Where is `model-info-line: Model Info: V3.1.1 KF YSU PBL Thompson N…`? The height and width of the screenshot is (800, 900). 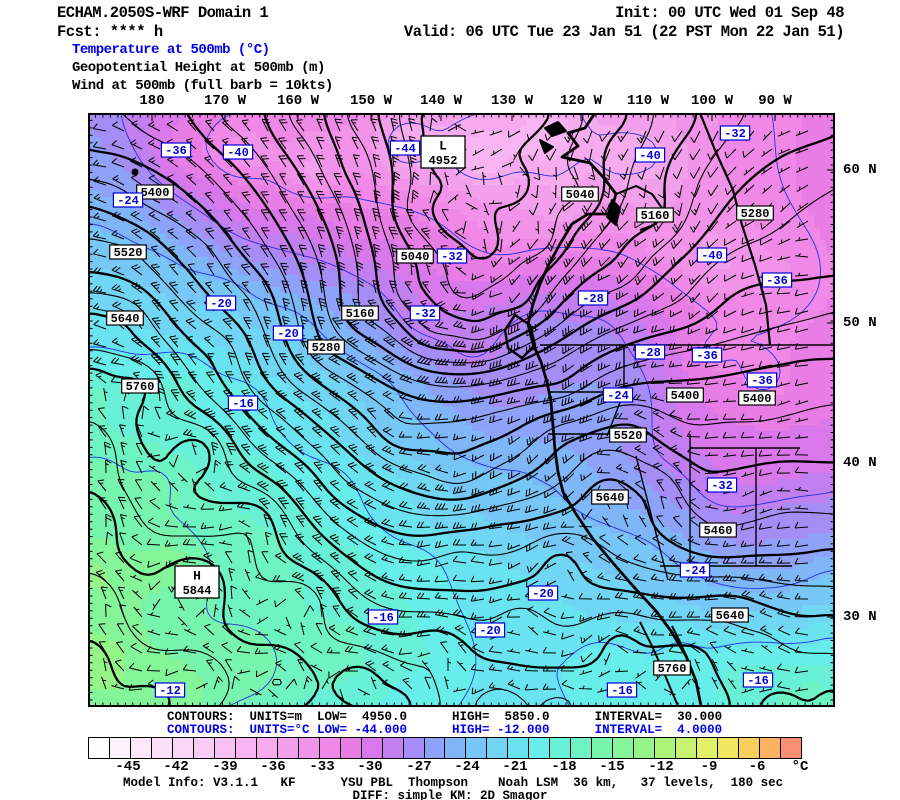 model-info-line: Model Info: V3.1.1 KF YSU PBL Thompson N… is located at coordinates (453, 783).